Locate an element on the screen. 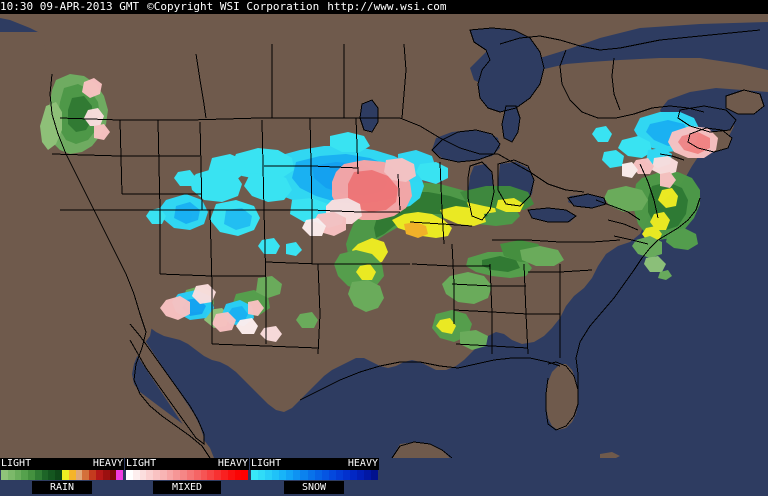 The width and height of the screenshot is (768, 496). outline-lake-huron is located at coordinates (516, 183).